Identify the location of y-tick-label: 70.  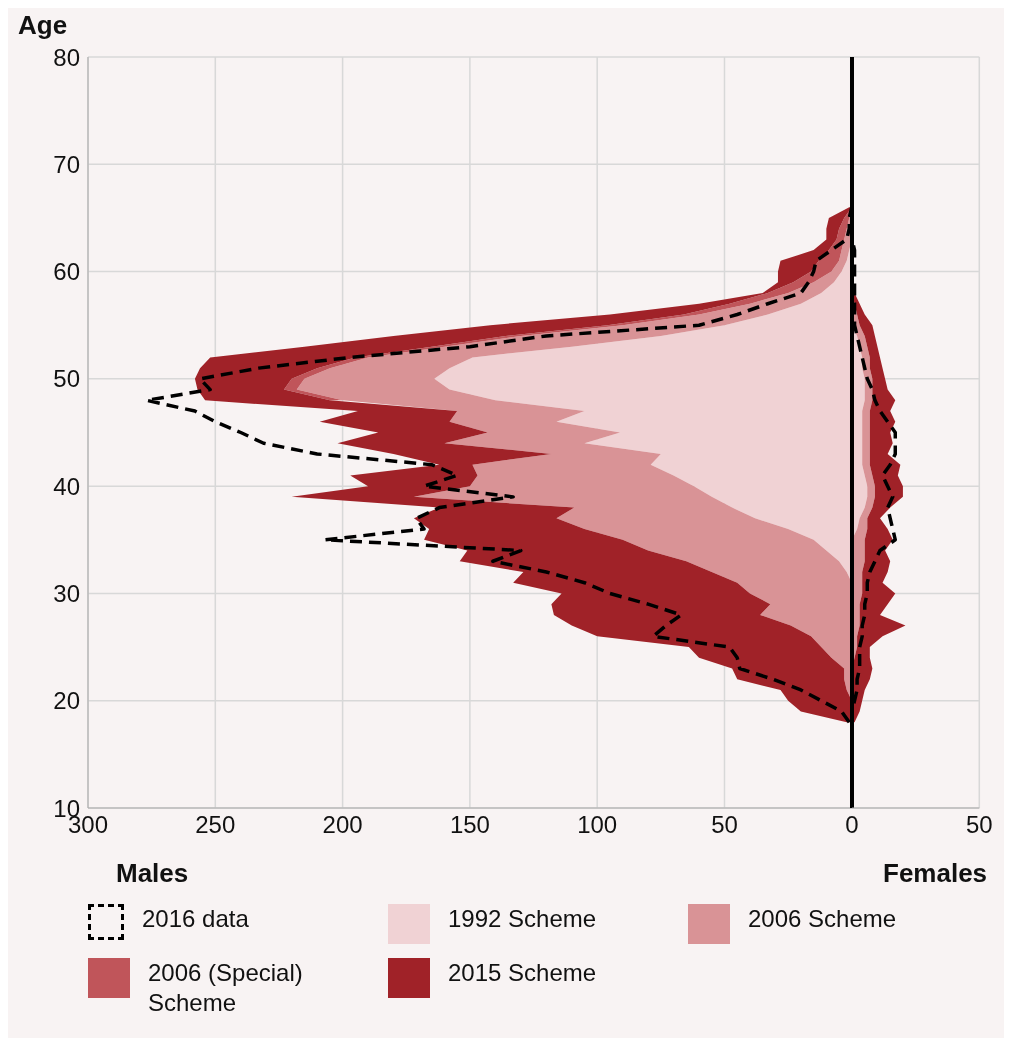
(66, 164).